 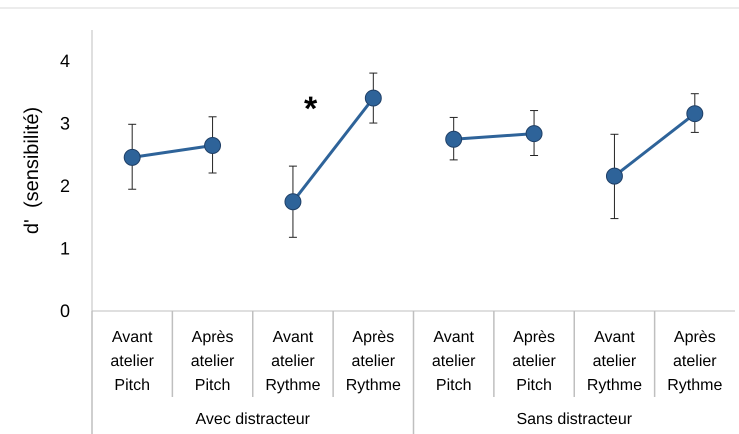 I want to click on y-tick-label: 2, so click(x=65, y=186).